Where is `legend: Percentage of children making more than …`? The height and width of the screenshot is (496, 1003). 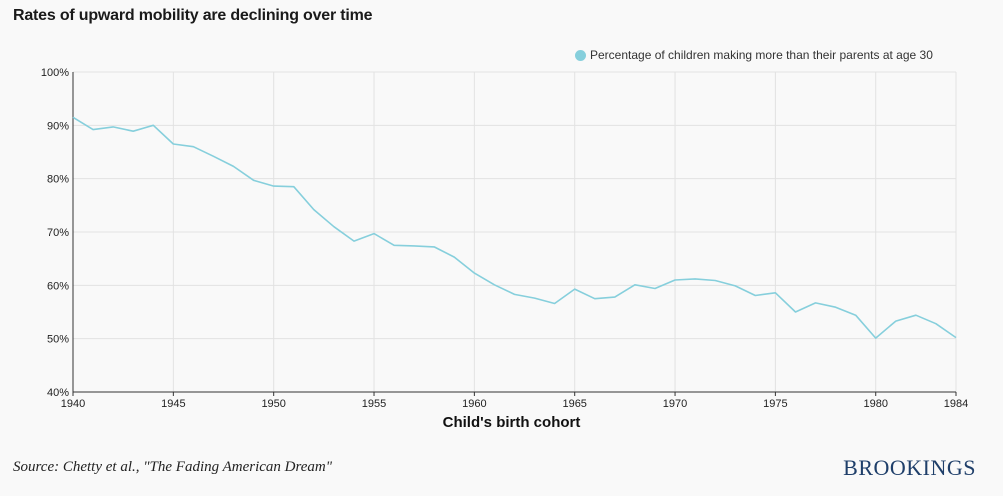
legend: Percentage of children making more than … is located at coordinates (754, 55).